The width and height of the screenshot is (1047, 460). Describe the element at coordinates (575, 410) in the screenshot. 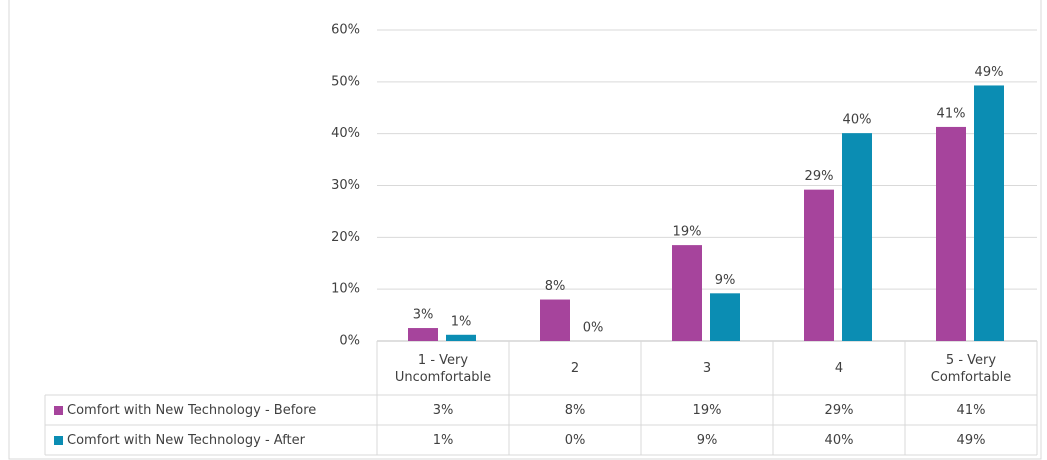

I see `table-cell: 8%` at that location.